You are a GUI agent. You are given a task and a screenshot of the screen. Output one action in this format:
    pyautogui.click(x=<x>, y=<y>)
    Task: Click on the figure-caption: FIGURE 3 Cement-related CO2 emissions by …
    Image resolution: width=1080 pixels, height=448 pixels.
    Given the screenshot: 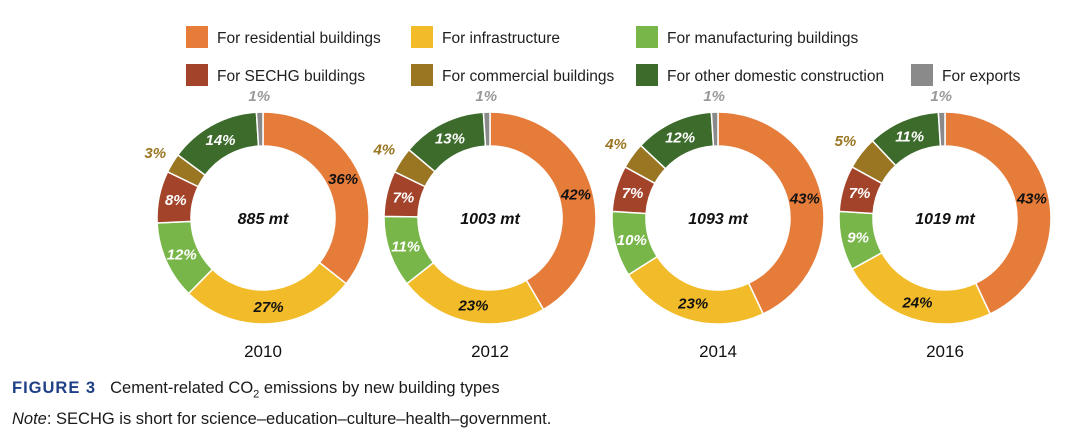 What is the action you would take?
    pyautogui.click(x=542, y=404)
    